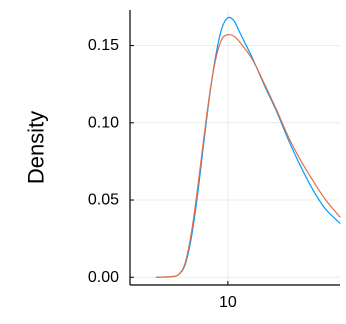 This screenshot has width=346, height=324. What do you see at coordinates (103, 200) in the screenshot?
I see `y-tick-label-1: 0.05` at bounding box center [103, 200].